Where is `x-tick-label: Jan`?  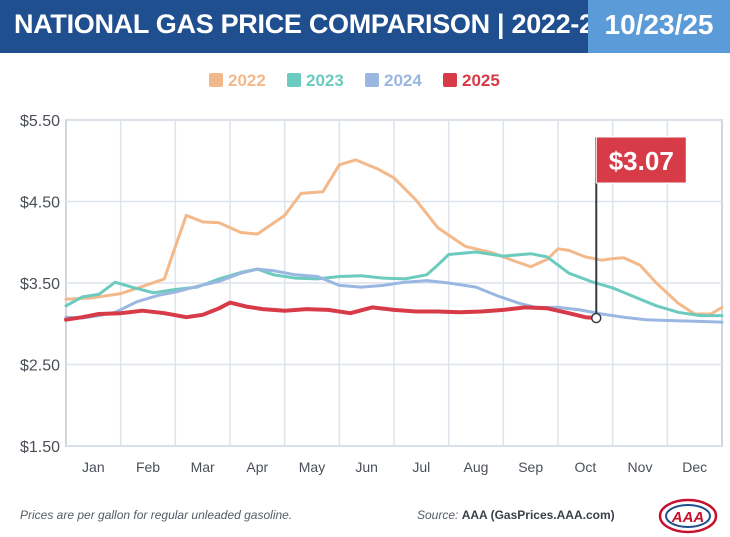 x-tick-label: Jan is located at coordinates (93, 467).